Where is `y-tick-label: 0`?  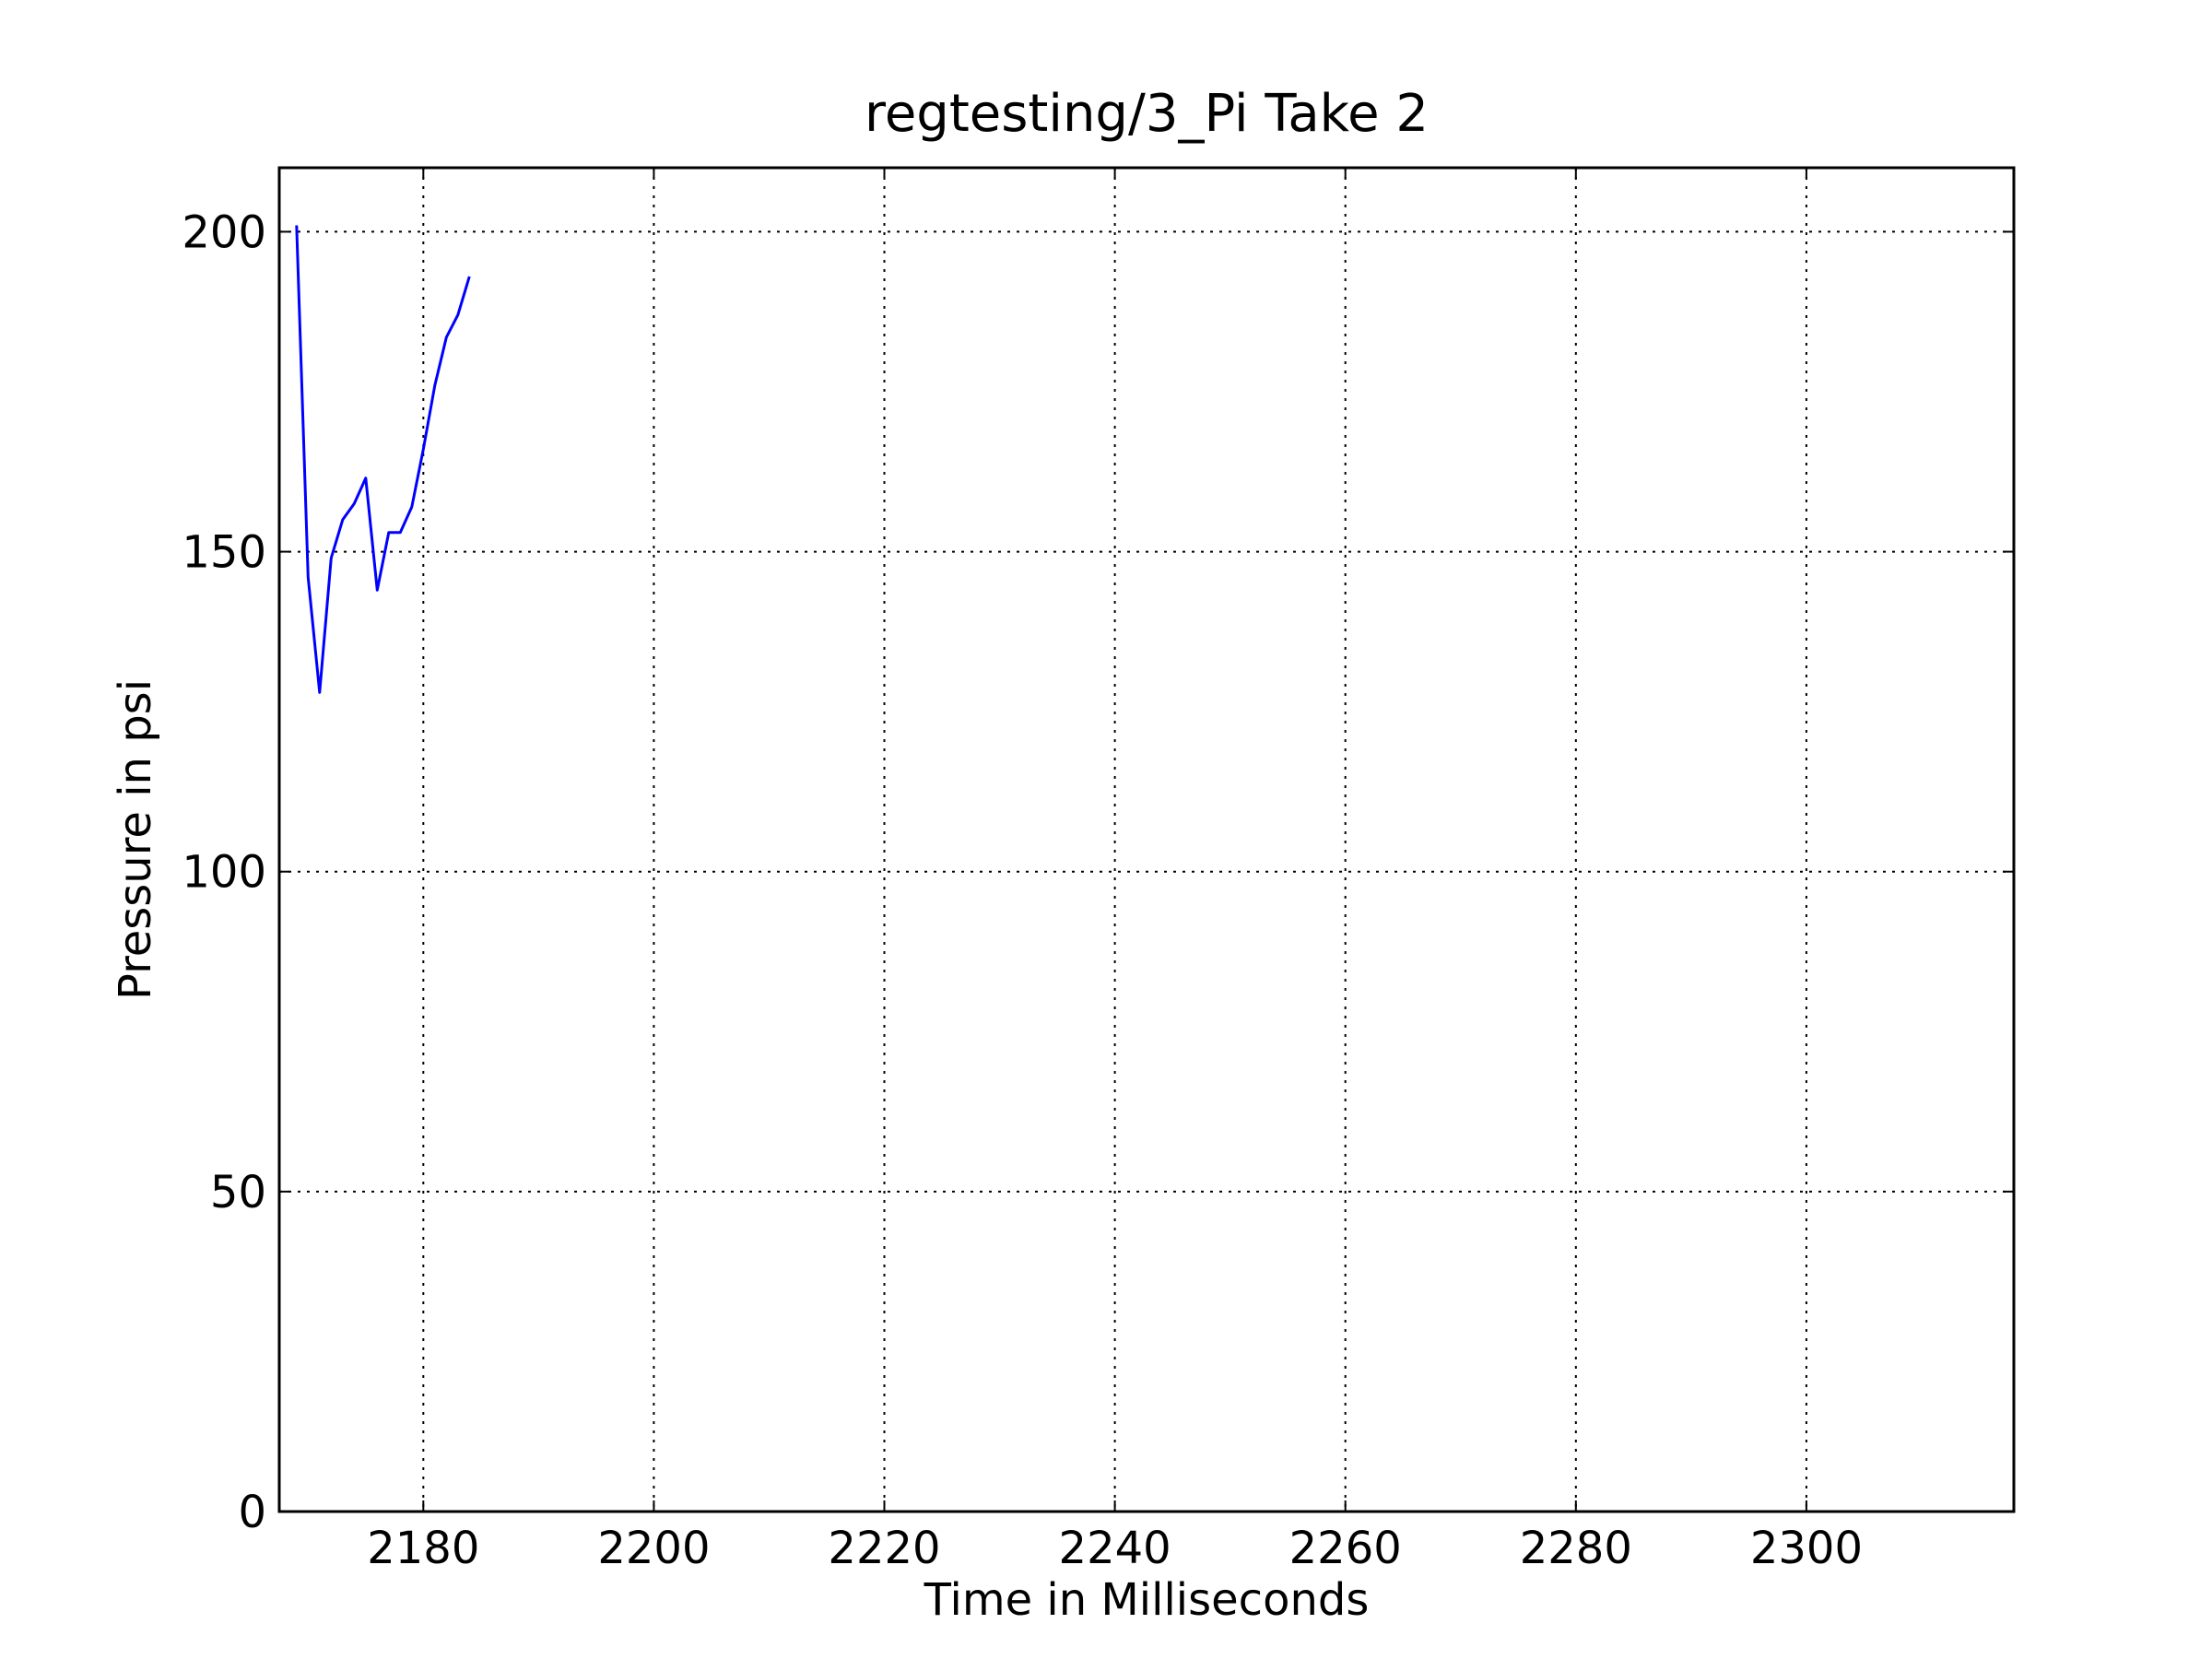
y-tick-label: 0 is located at coordinates (252, 1512).